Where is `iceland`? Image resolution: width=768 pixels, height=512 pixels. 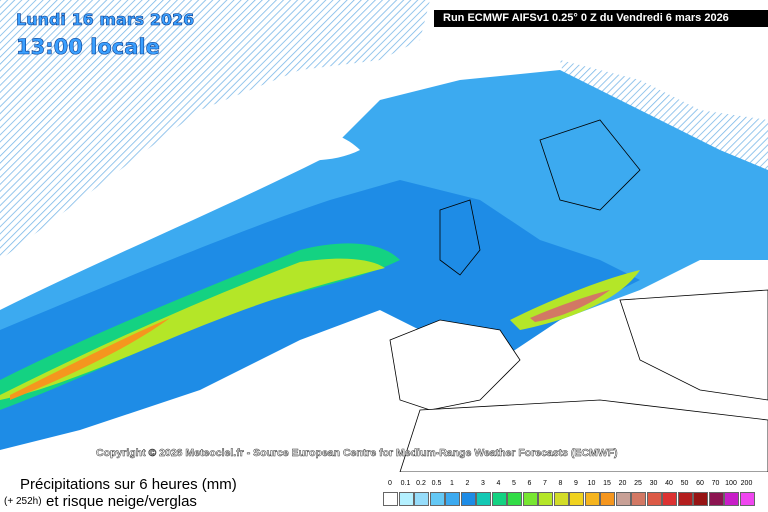
iceland is located at coordinates (310, 145).